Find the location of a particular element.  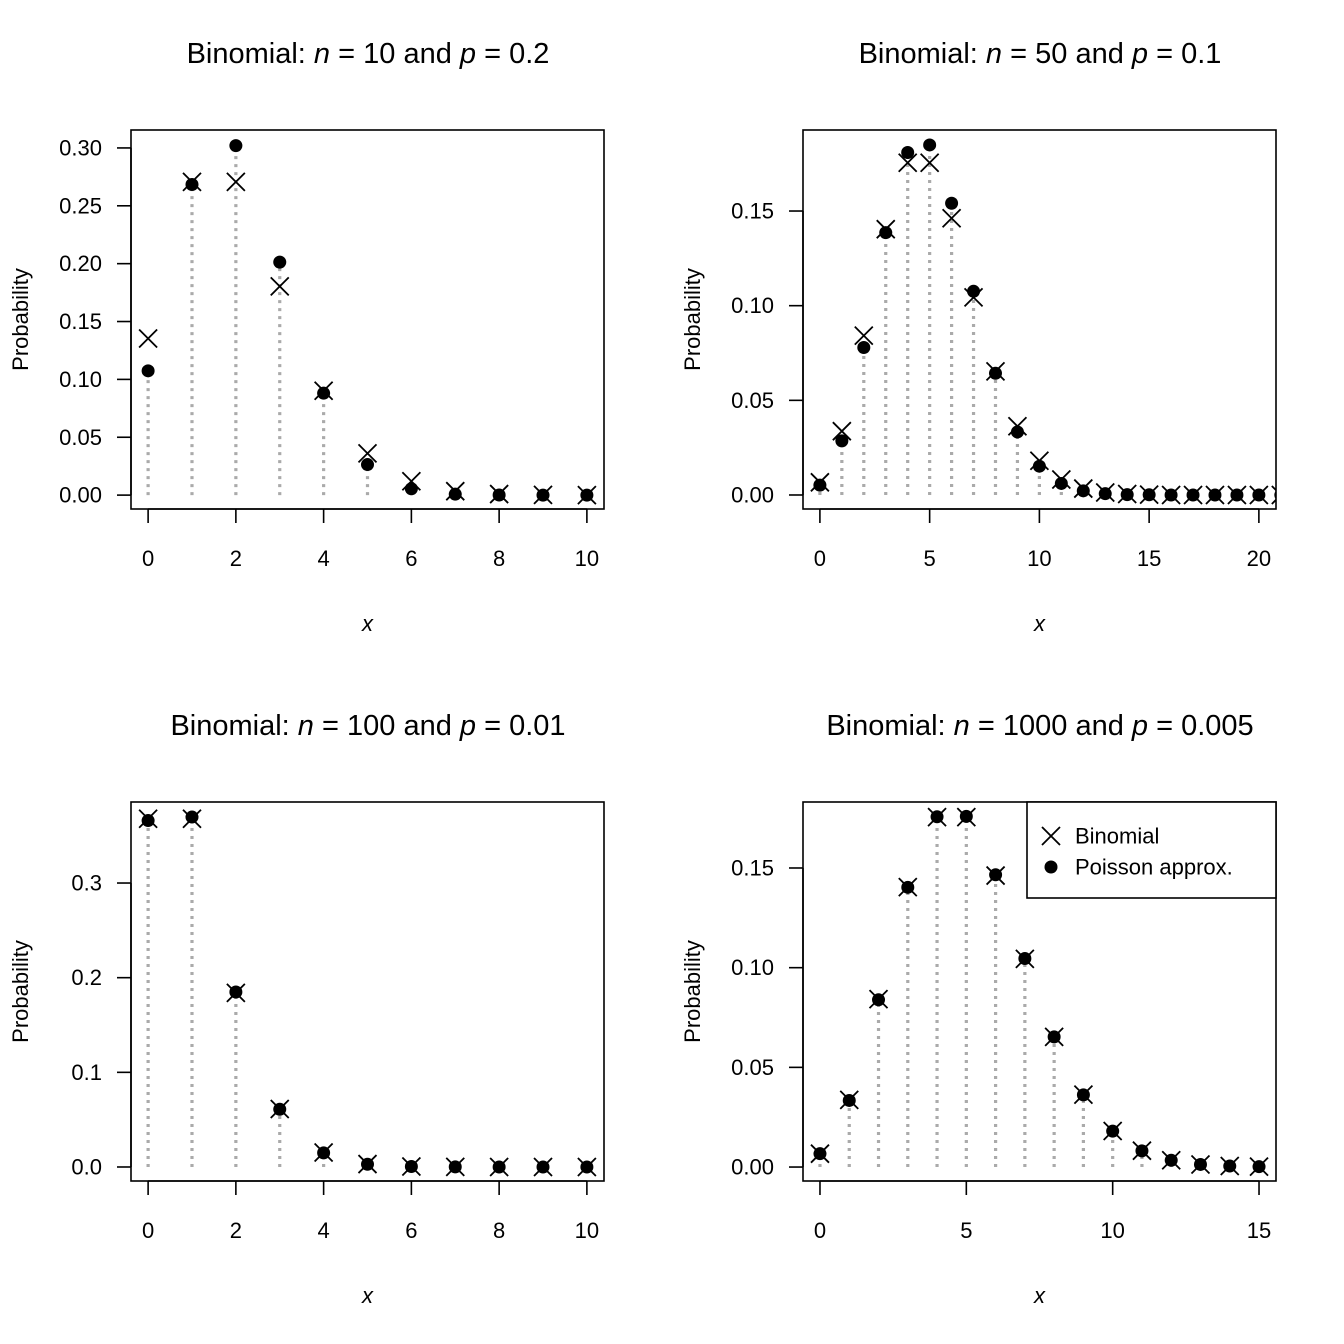

legend-box is located at coordinates (1151, 850).